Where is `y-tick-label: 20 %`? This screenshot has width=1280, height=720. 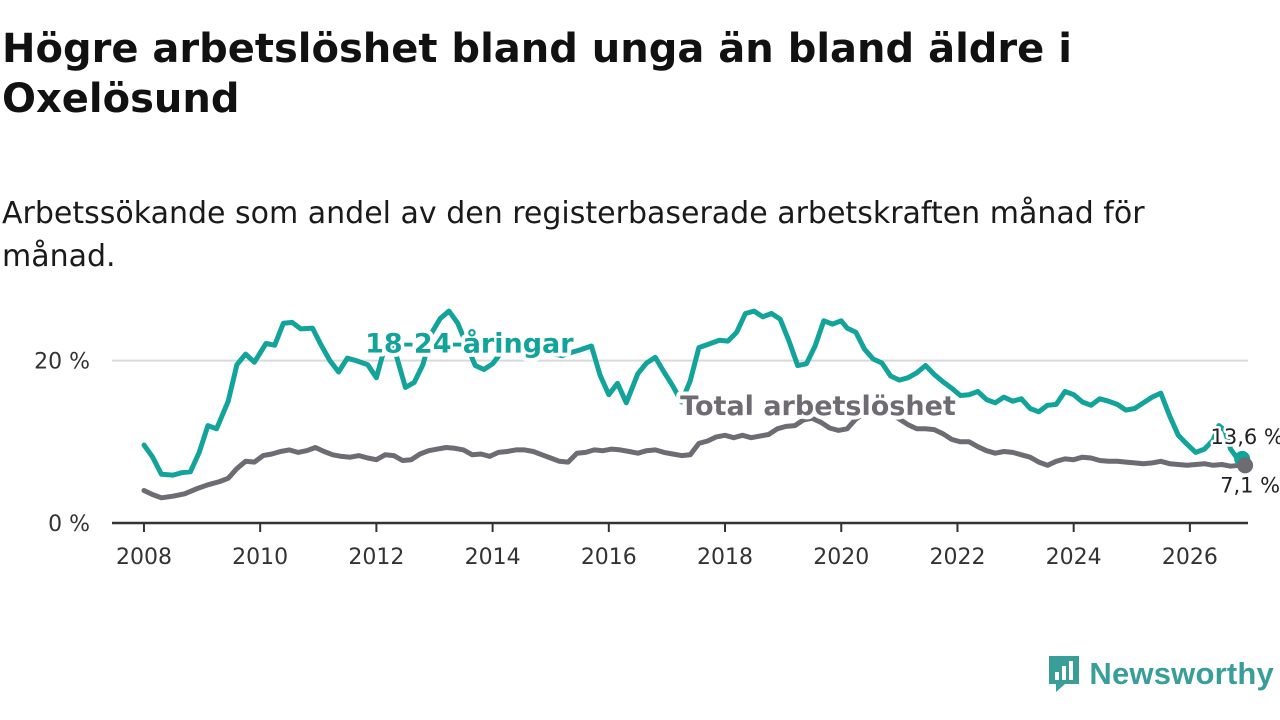 y-tick-label: 20 % is located at coordinates (62, 362).